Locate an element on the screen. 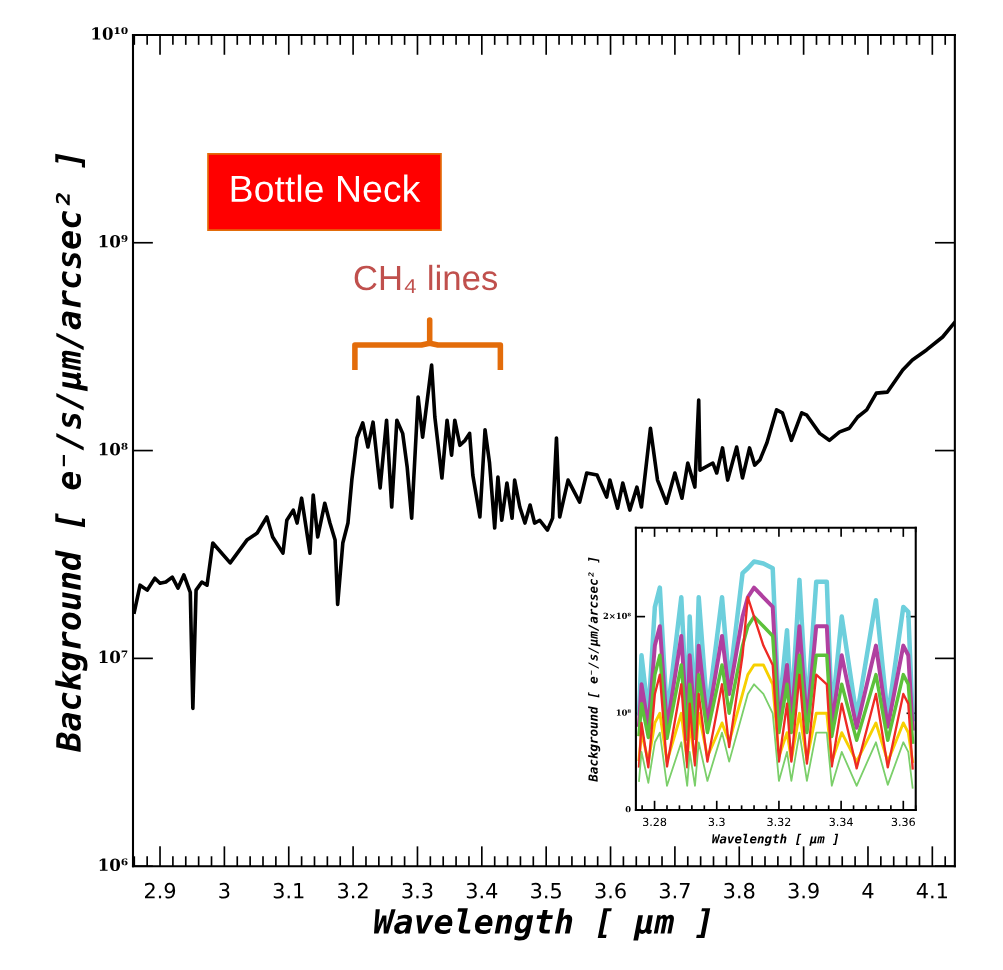 The width and height of the screenshot is (1003, 970). x-tick-label: 2.9 is located at coordinates (160, 890).